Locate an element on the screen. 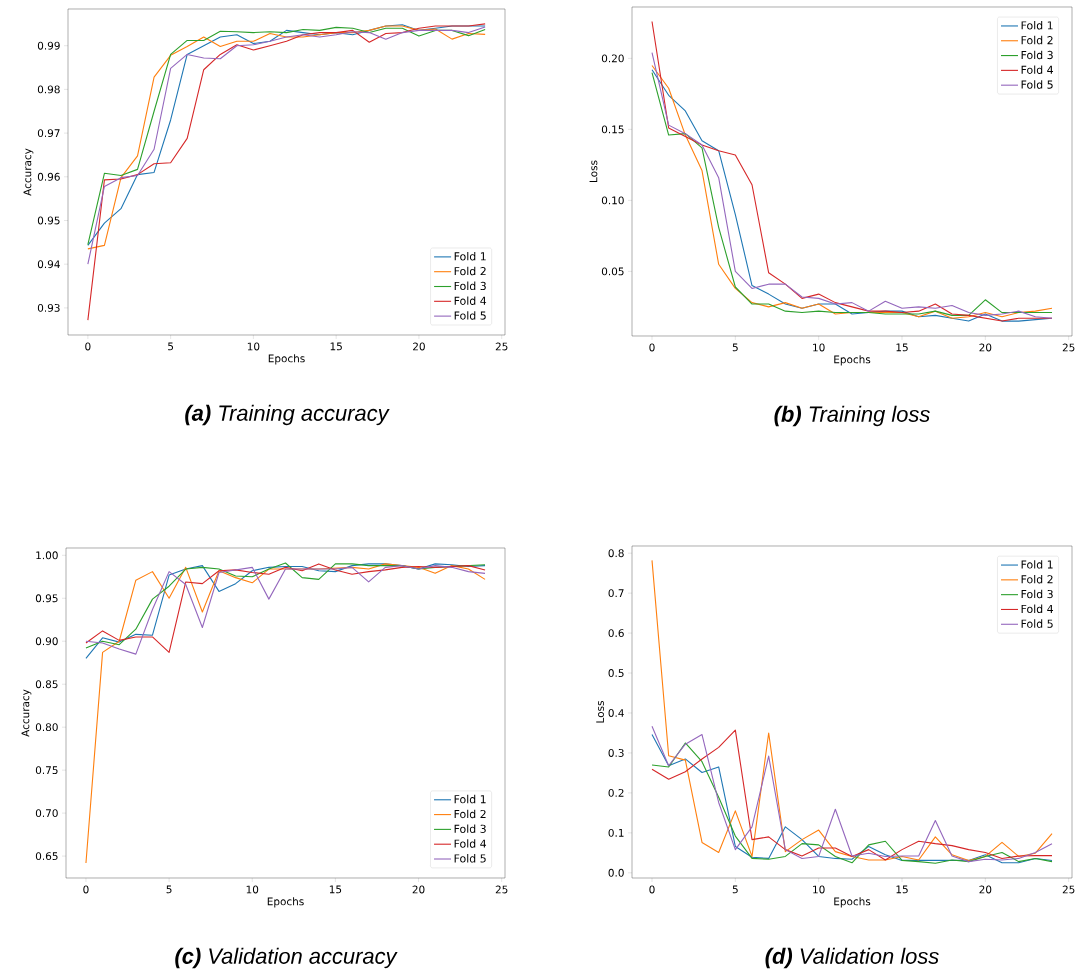  y-tick-label: 0.15 is located at coordinates (612, 129).